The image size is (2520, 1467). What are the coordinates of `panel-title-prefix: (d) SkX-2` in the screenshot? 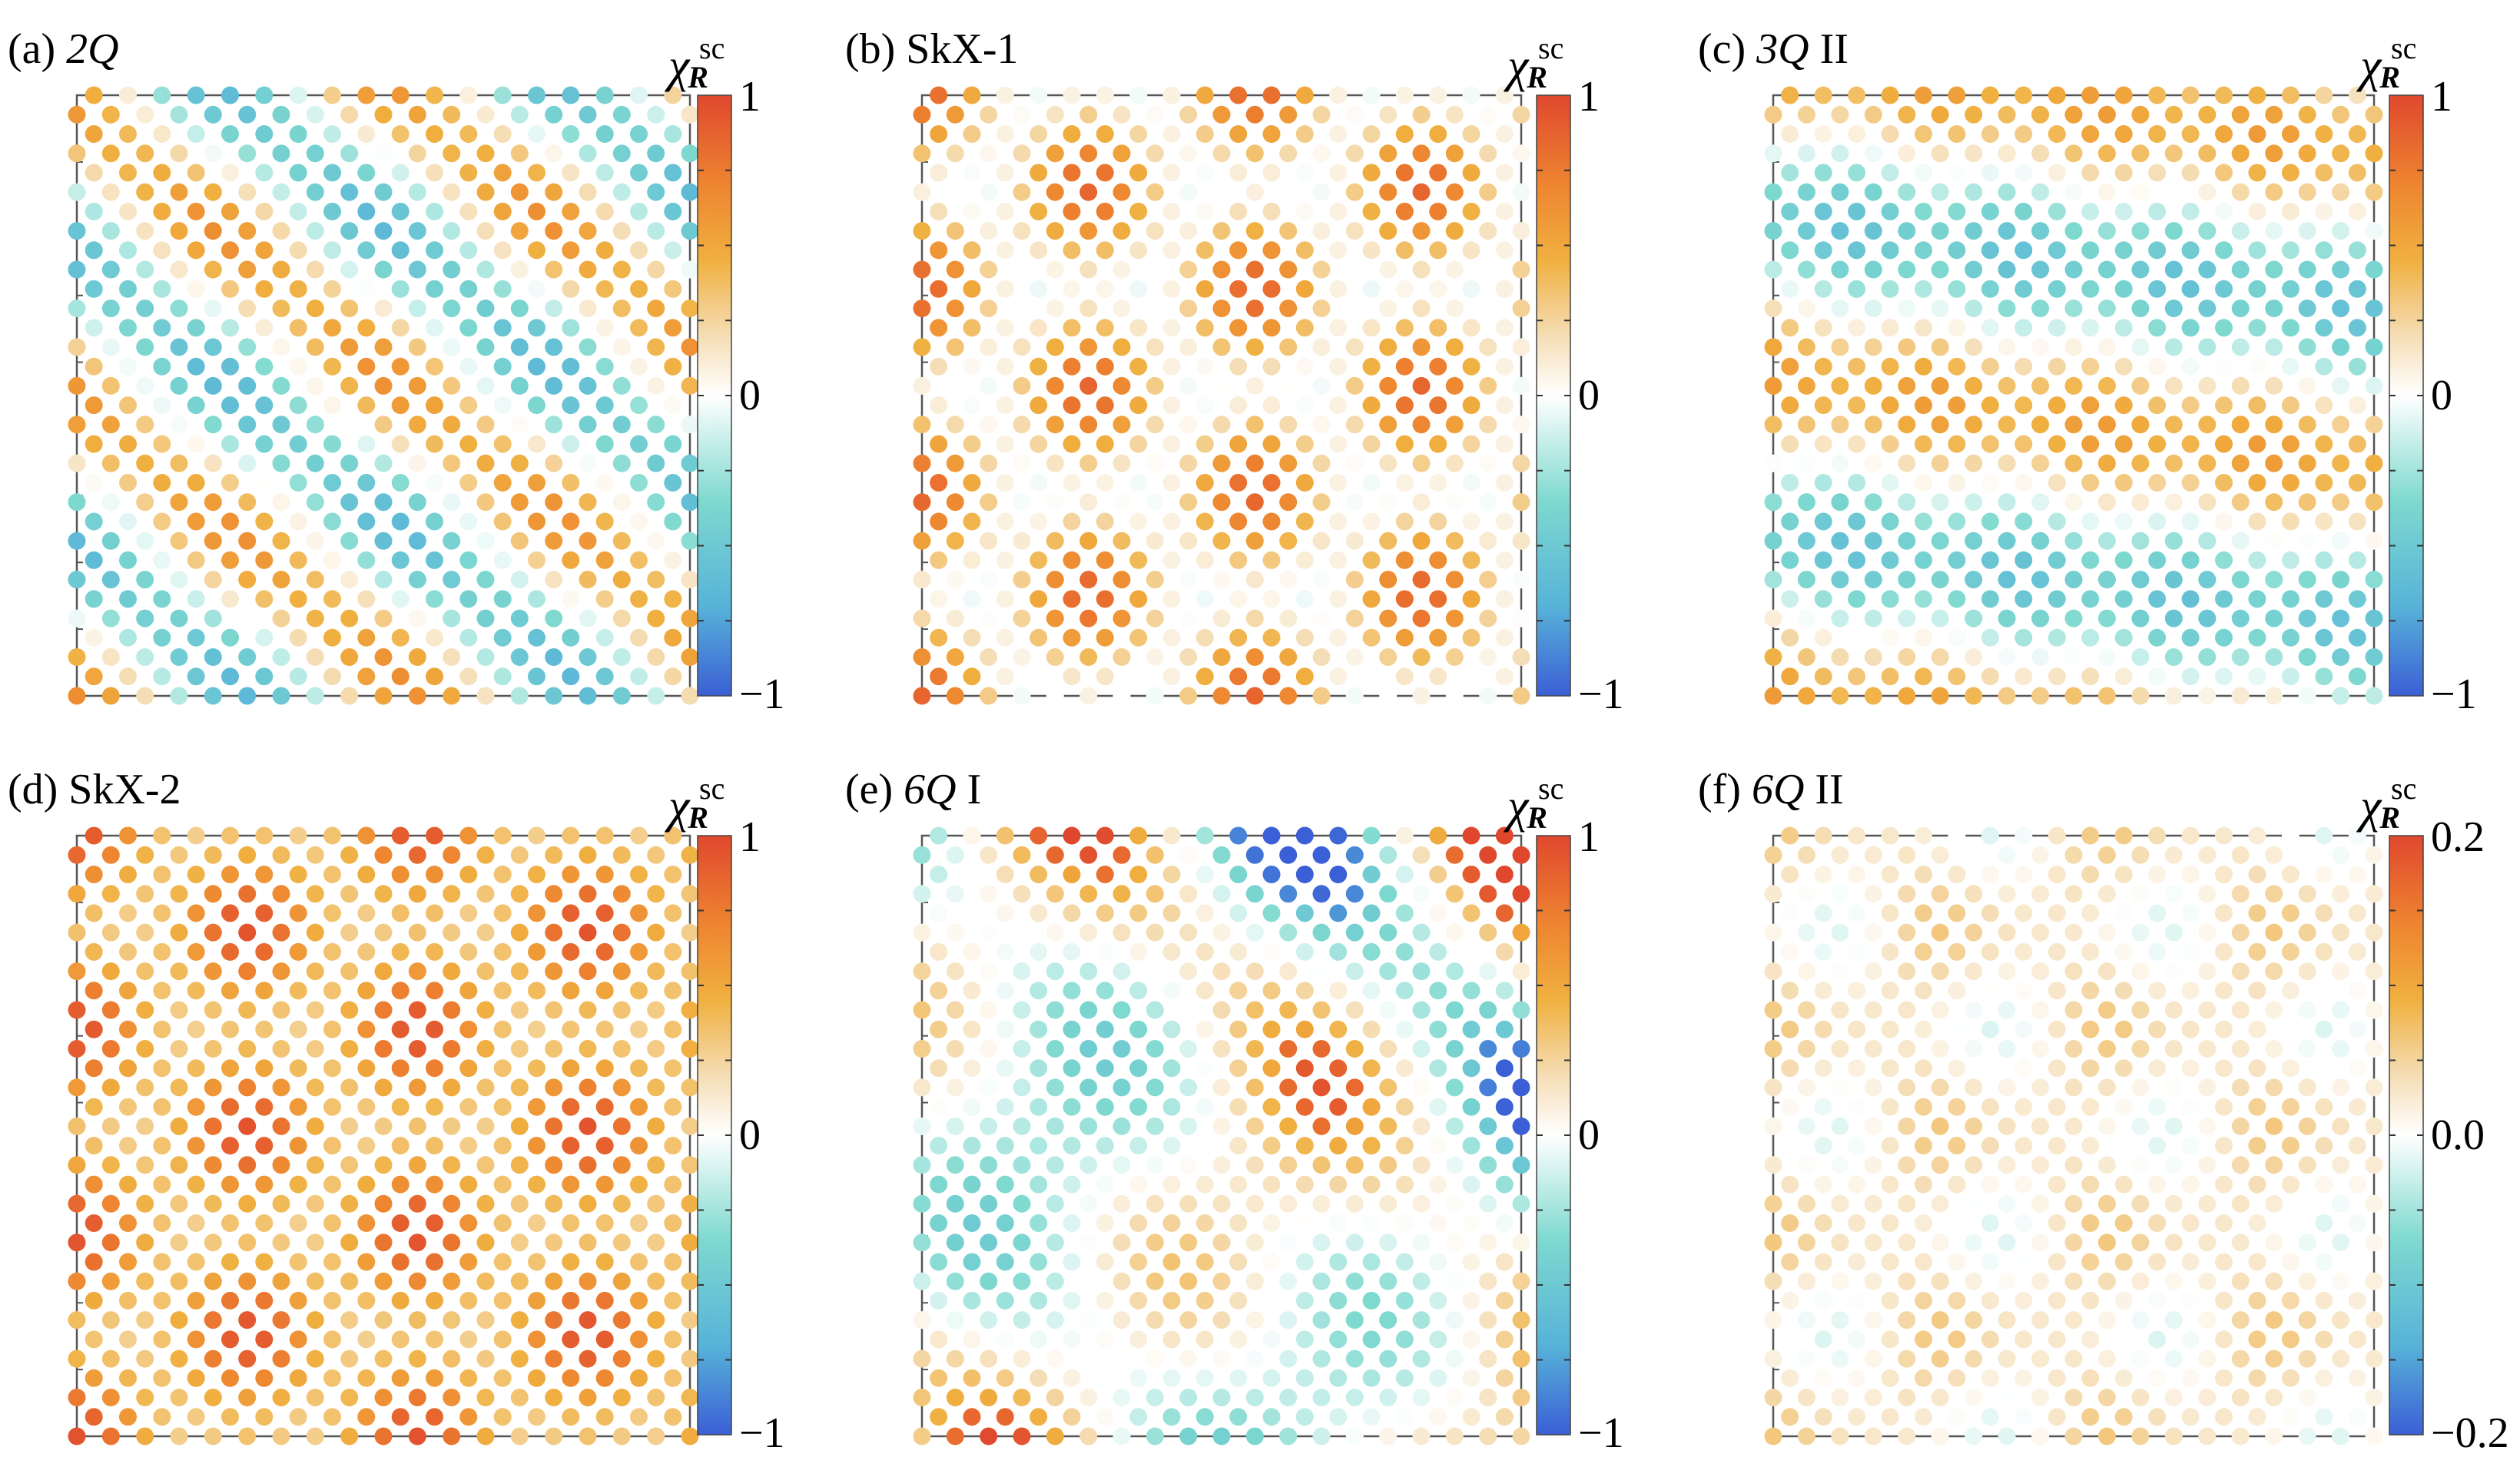 It's located at (94, 790).